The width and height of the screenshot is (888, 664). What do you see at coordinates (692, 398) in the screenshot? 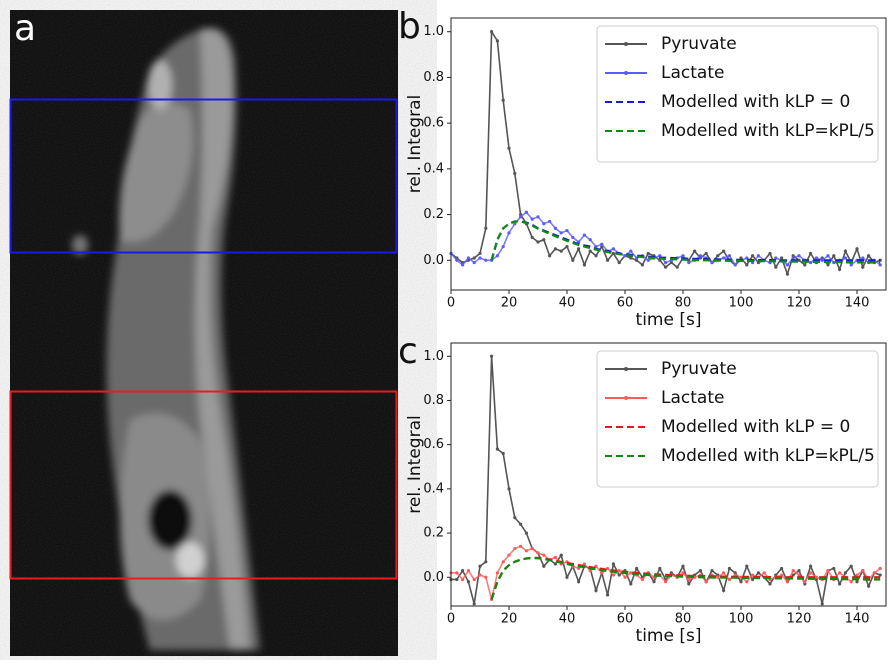
I see `legend-label: Lactate` at bounding box center [692, 398].